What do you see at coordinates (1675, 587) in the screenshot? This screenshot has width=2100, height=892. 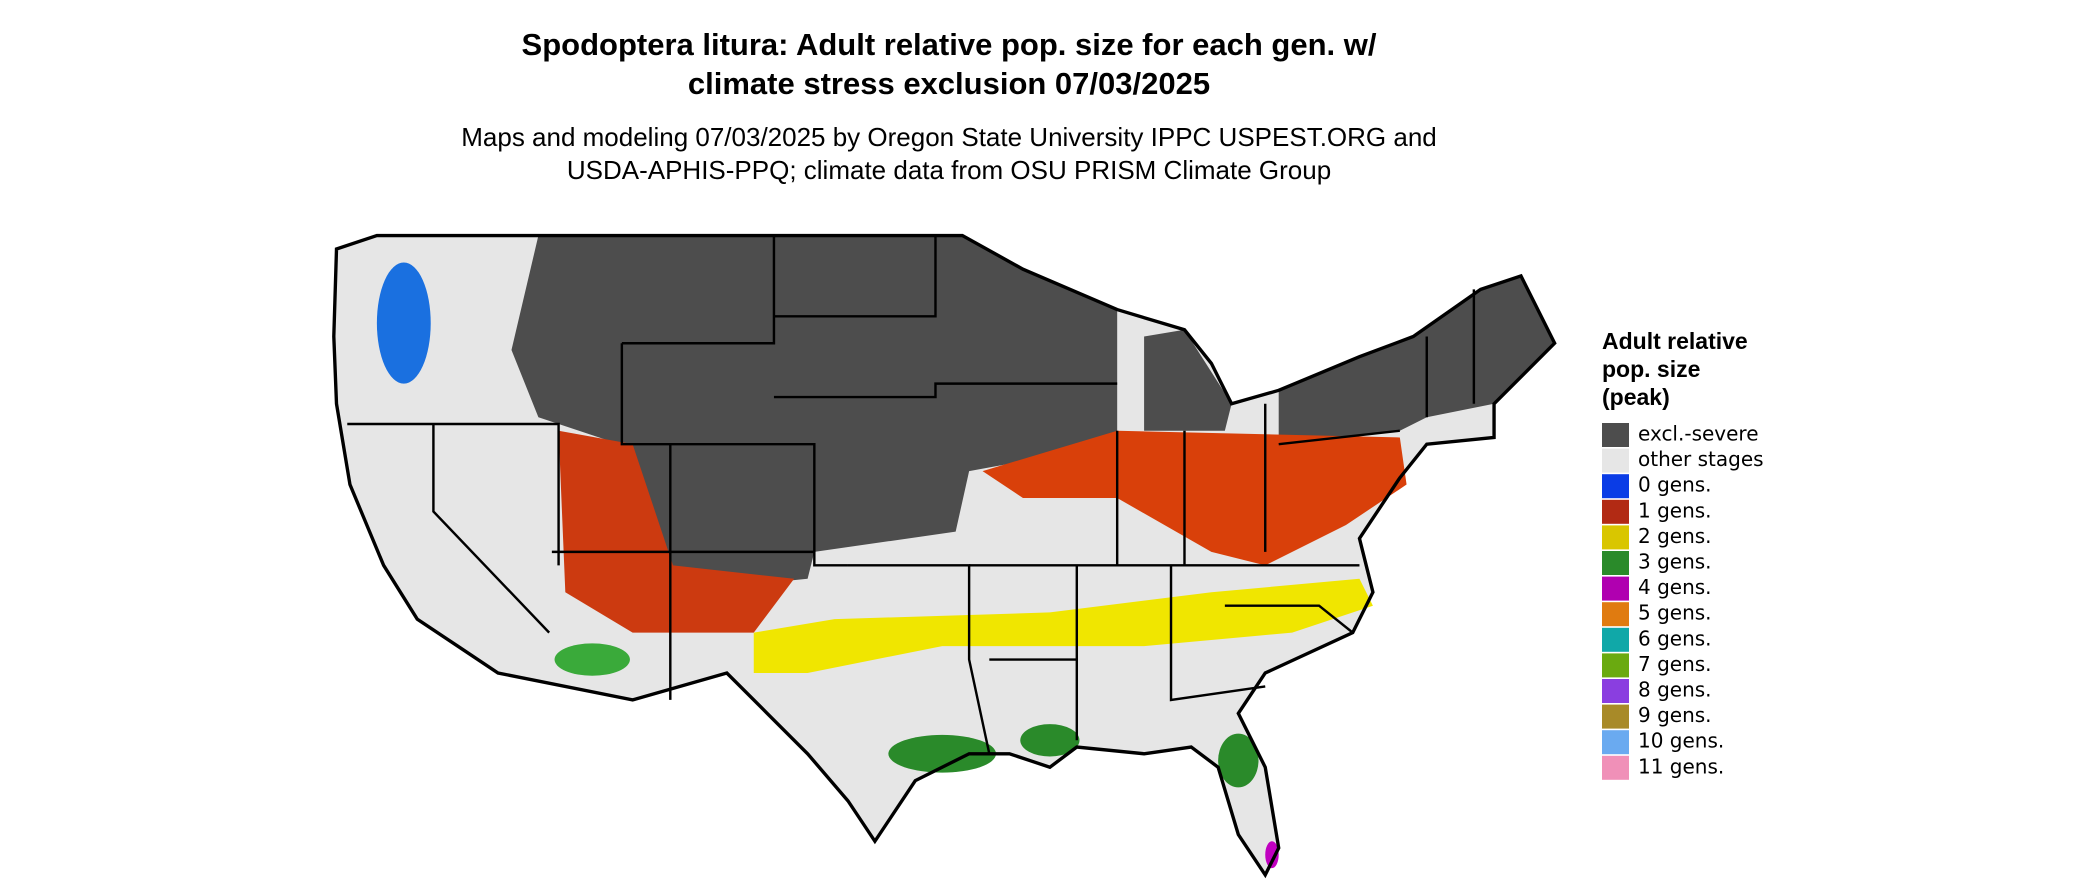 I see `legend-label: 4 gens.` at bounding box center [1675, 587].